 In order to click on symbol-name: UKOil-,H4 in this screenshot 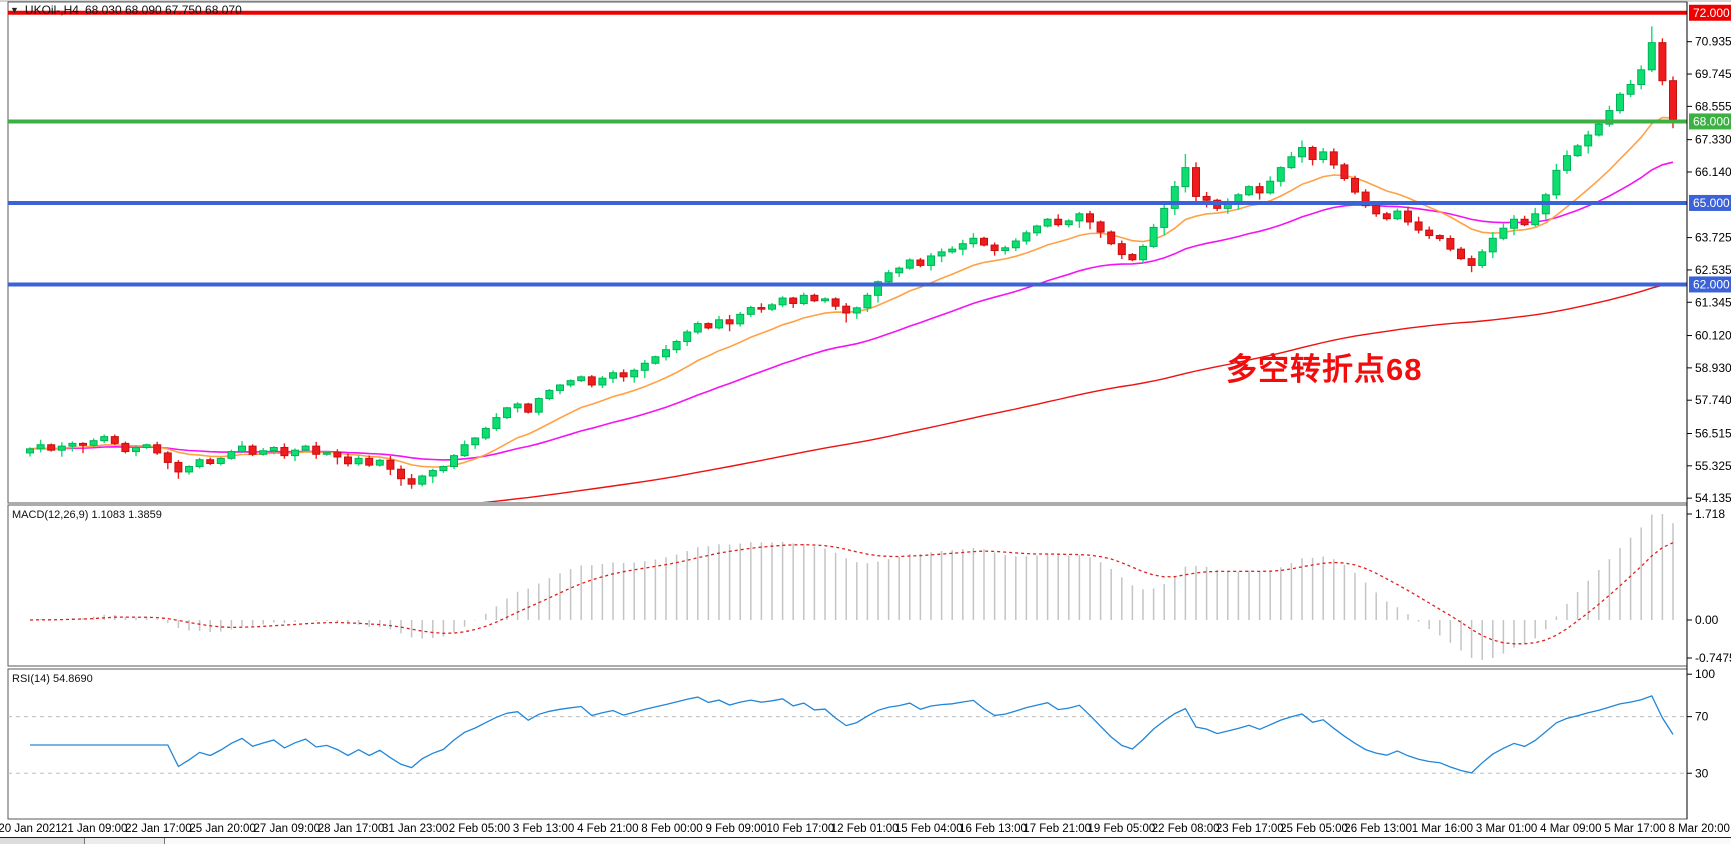, I will do `click(51, 10)`.